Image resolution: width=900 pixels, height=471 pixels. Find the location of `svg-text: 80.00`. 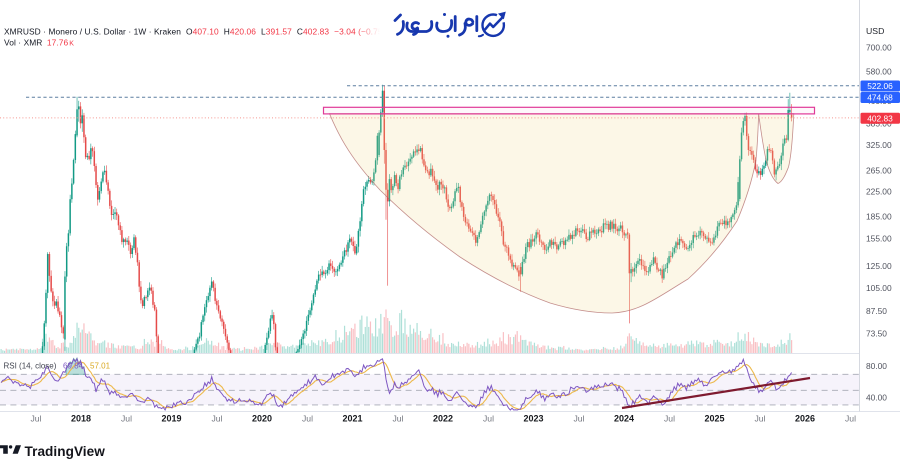

svg-text: 80.00 is located at coordinates (876, 366).